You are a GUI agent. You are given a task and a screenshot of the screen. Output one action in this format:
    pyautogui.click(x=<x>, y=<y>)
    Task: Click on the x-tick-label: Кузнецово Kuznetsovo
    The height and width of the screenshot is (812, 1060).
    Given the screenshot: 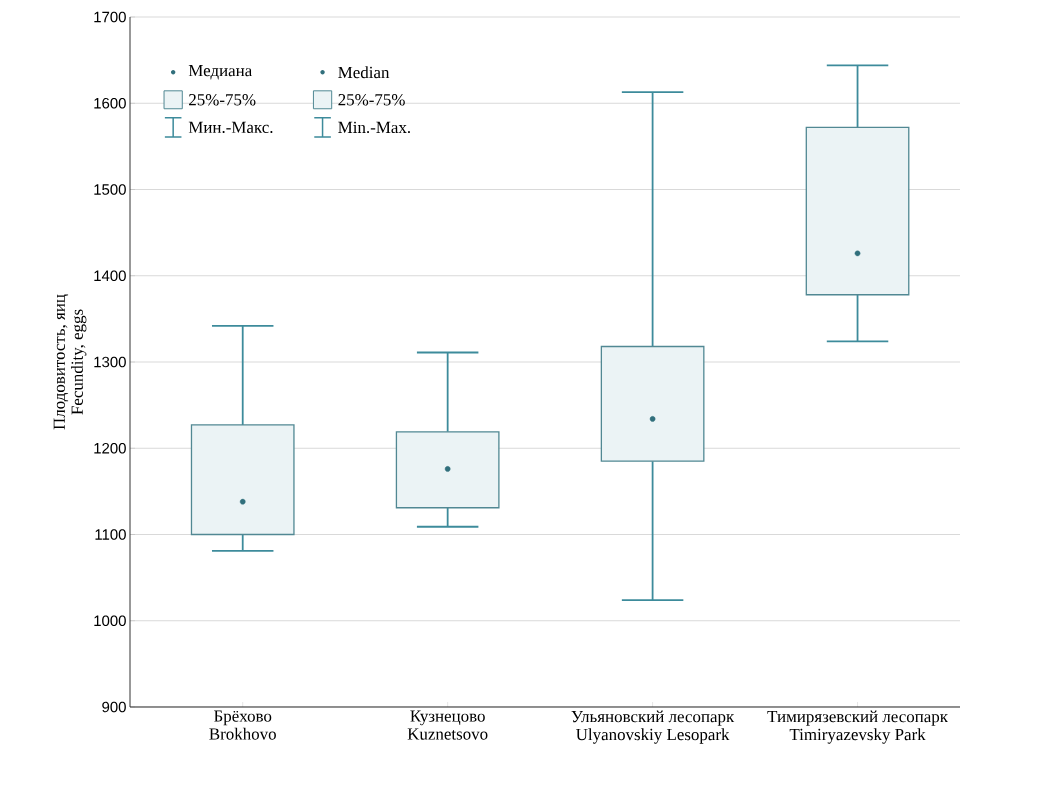 What is the action you would take?
    pyautogui.click(x=447, y=725)
    